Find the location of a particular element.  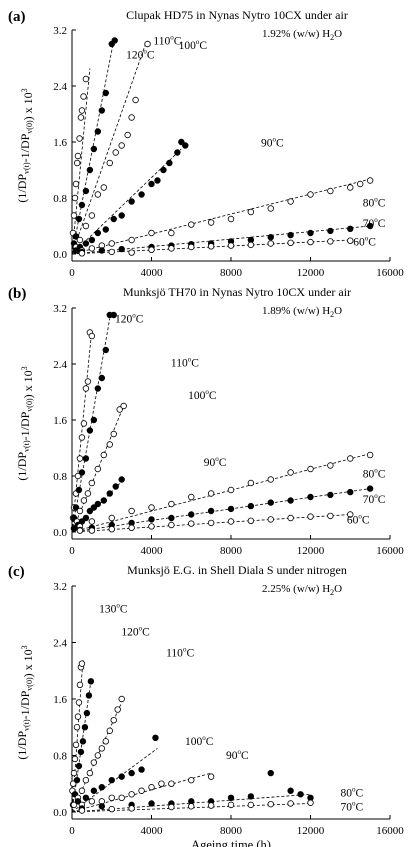

series-label: 100oC is located at coordinates (199, 741).